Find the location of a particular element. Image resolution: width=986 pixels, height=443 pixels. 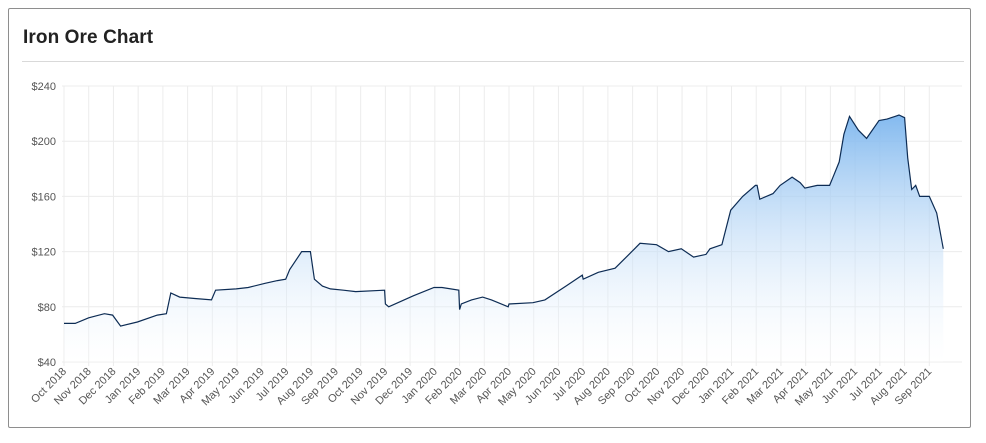

y-axis: $40 $80 $120 $160 $200 $240 is located at coordinates (44, 225).